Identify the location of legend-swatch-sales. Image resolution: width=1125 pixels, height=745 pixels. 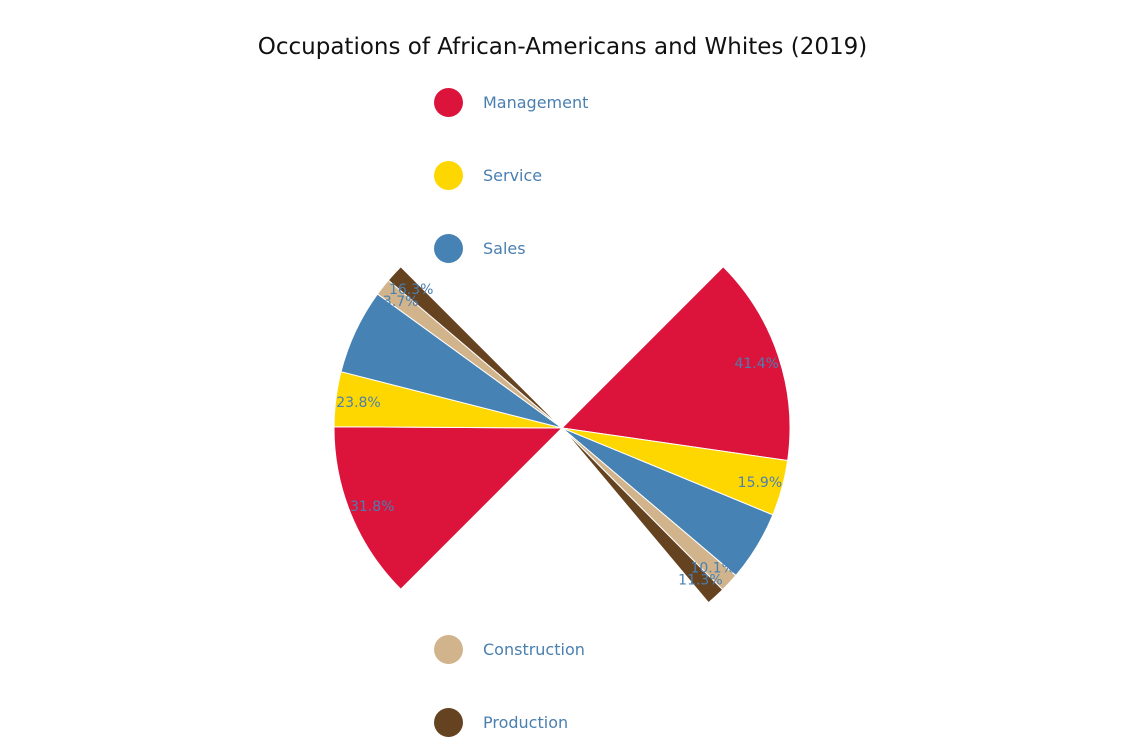
(448, 248).